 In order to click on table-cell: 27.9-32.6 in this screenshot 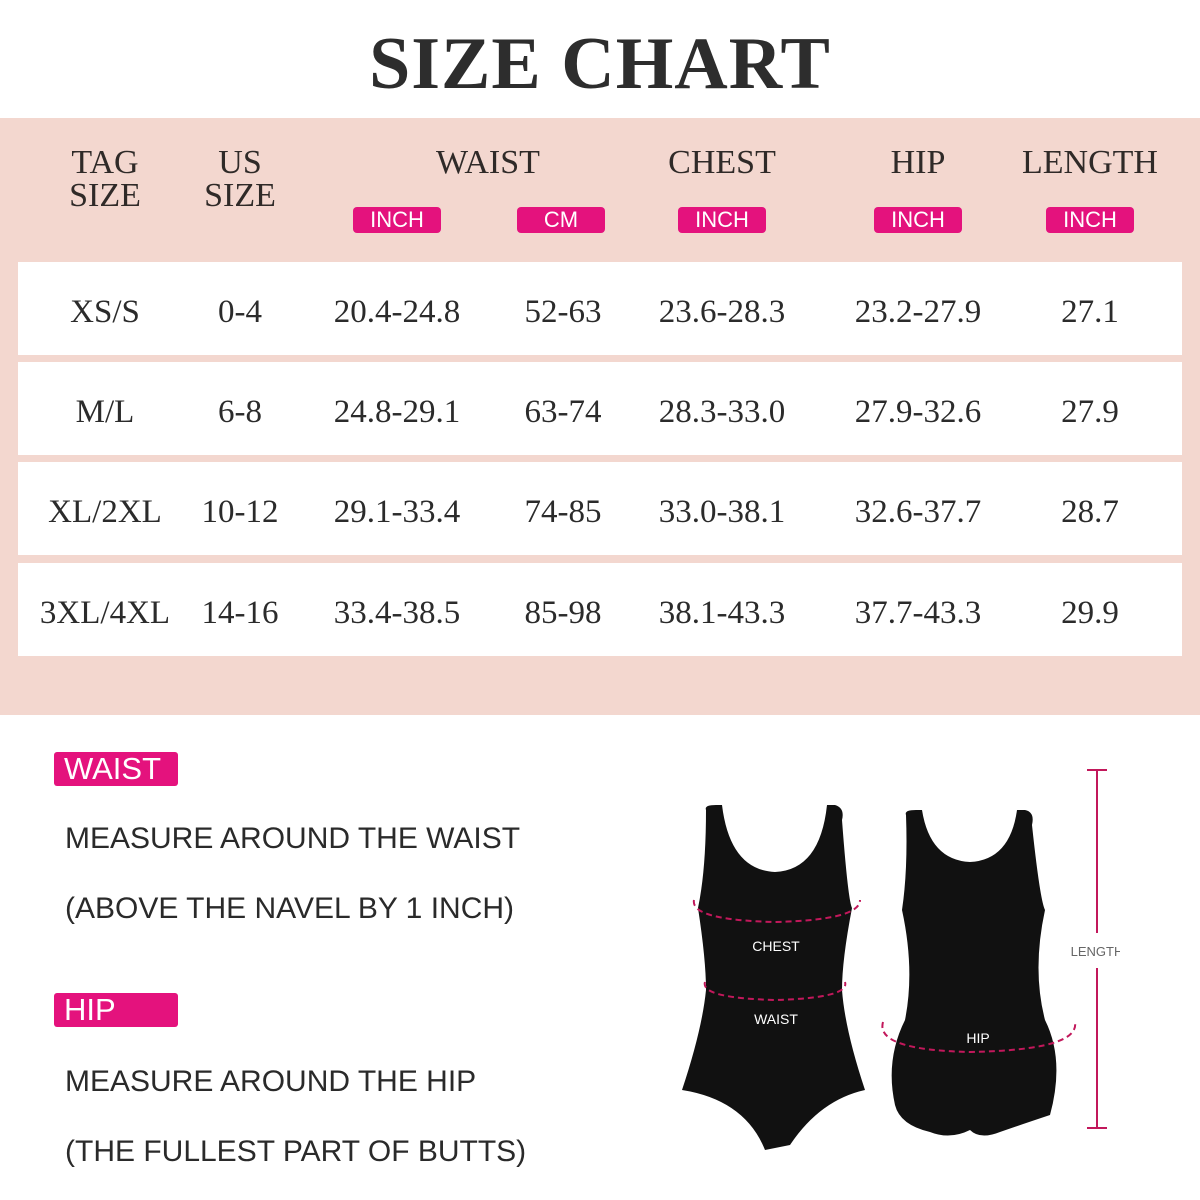, I will do `click(918, 412)`.